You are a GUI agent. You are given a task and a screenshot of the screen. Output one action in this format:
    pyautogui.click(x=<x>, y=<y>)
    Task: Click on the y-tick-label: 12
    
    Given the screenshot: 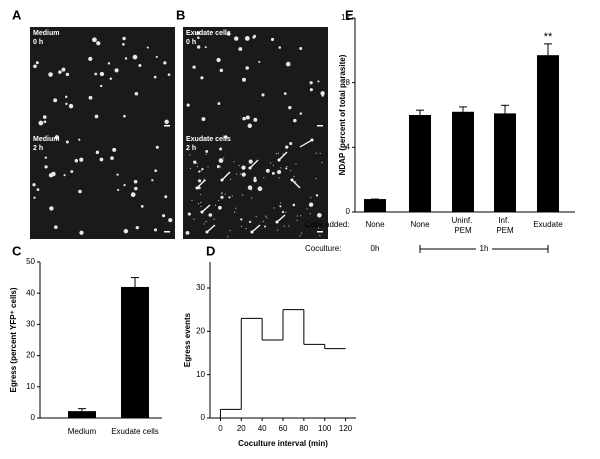 What is the action you would take?
    pyautogui.click(x=345, y=17)
    